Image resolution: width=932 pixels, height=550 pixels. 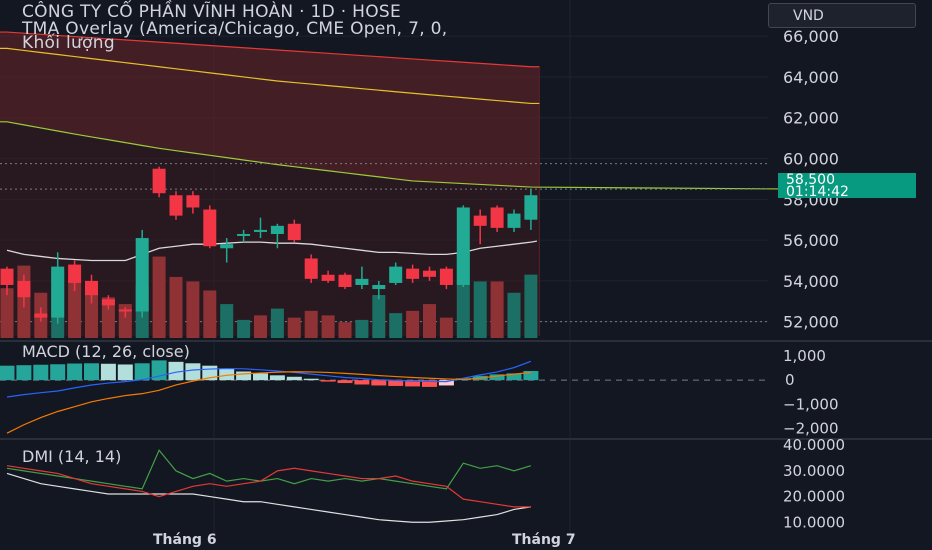 I want to click on price-axis-label: 64,000, so click(x=811, y=77).